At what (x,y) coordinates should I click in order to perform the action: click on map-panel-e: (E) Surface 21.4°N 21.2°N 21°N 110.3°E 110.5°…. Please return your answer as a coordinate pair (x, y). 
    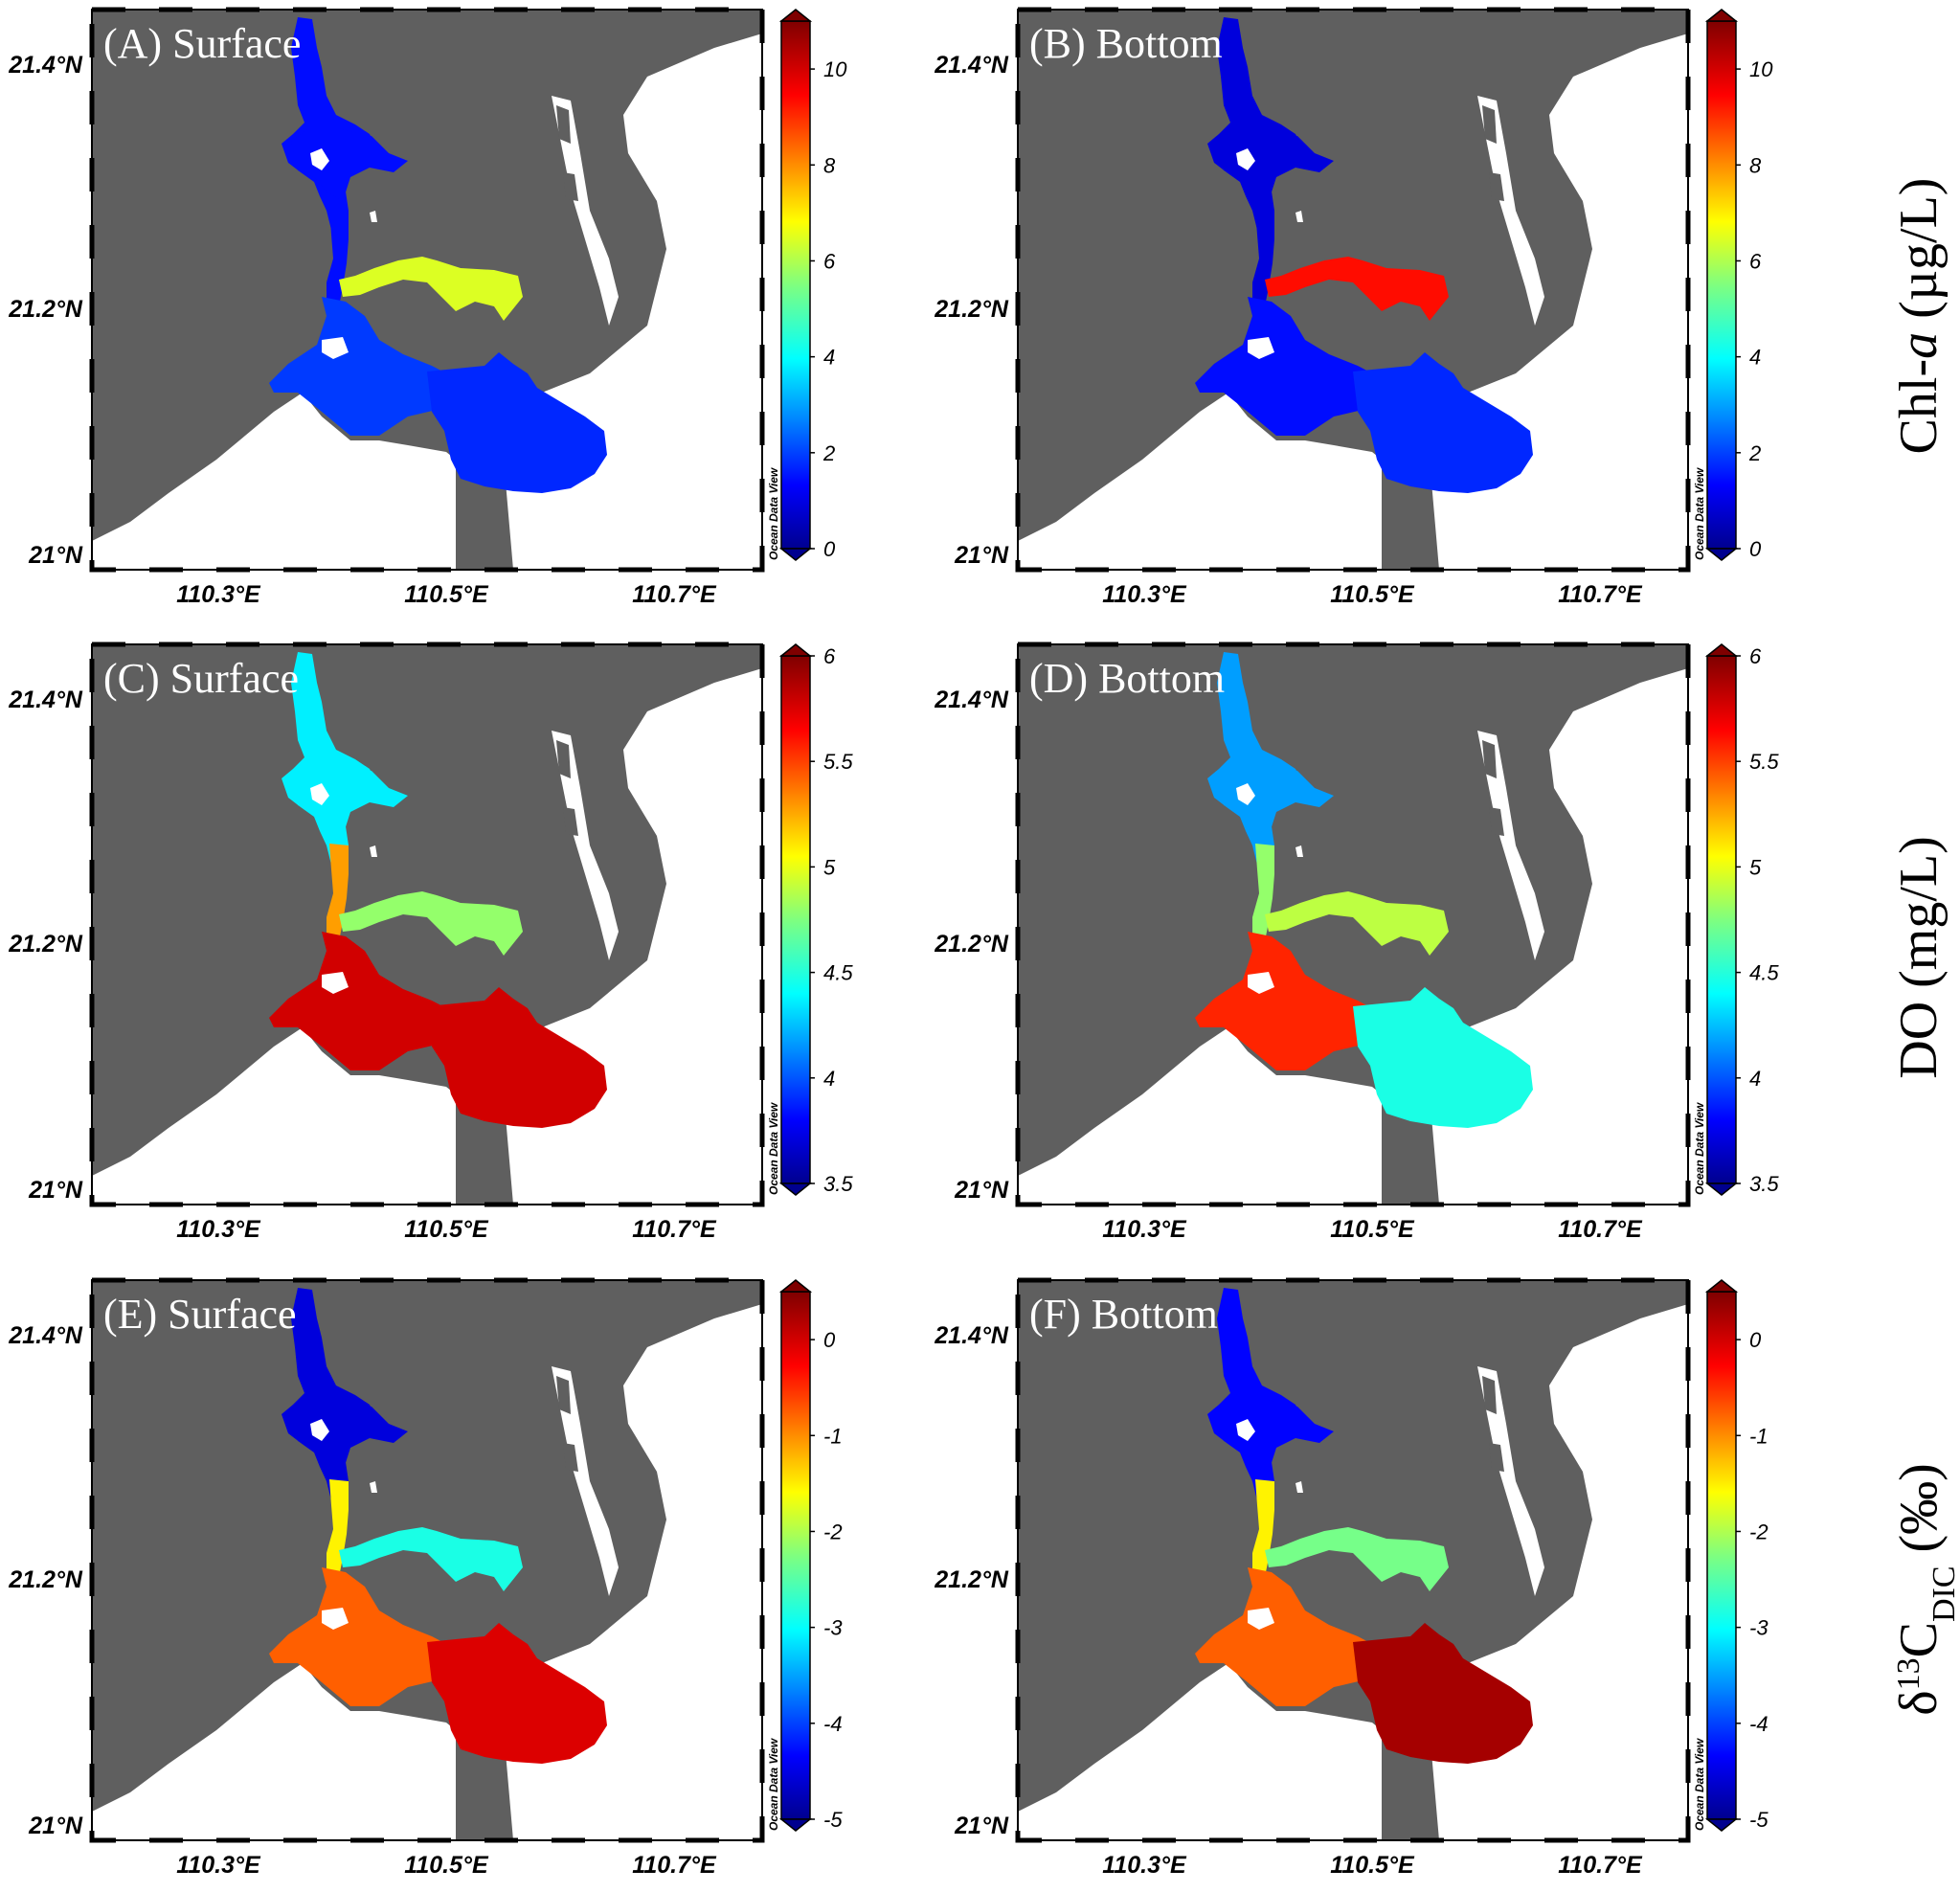
    Looking at the image, I should click on (425, 1578).